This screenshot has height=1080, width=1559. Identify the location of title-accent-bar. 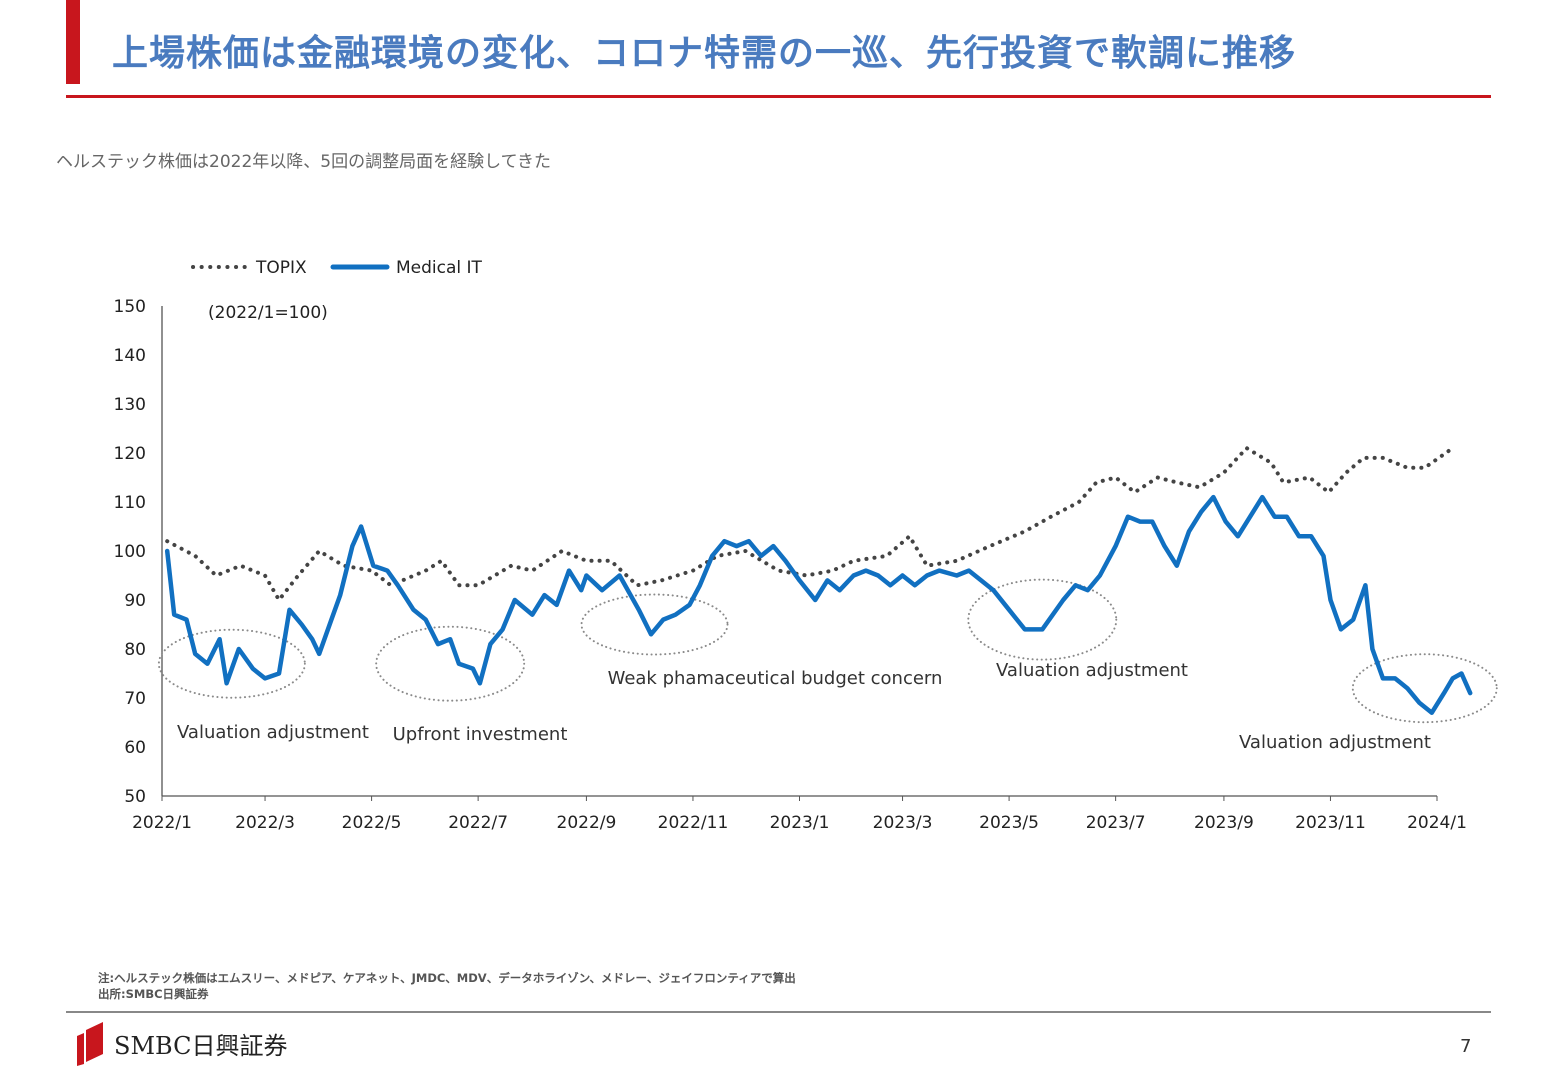
(73, 42).